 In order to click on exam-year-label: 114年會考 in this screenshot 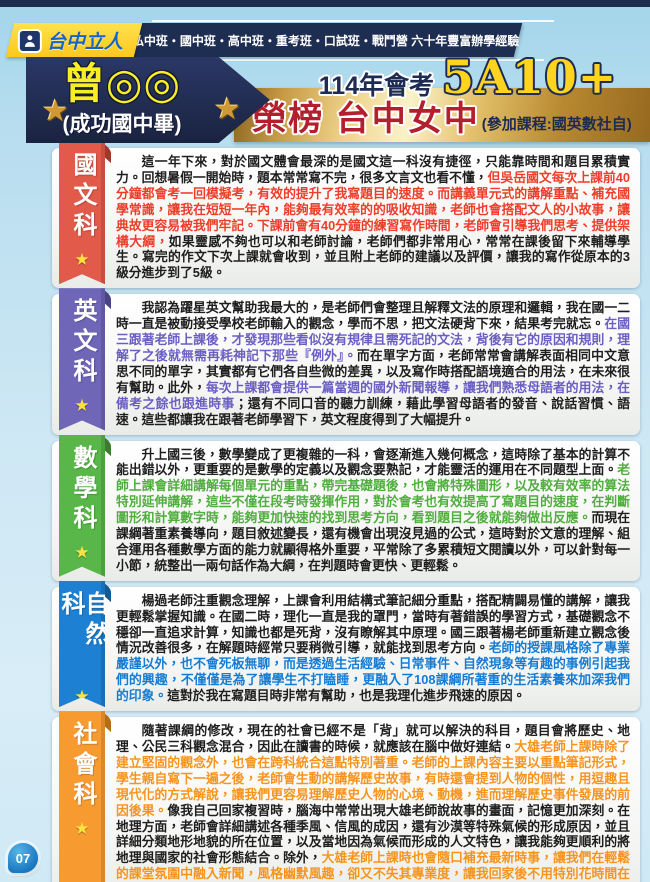, I will do `click(376, 86)`.